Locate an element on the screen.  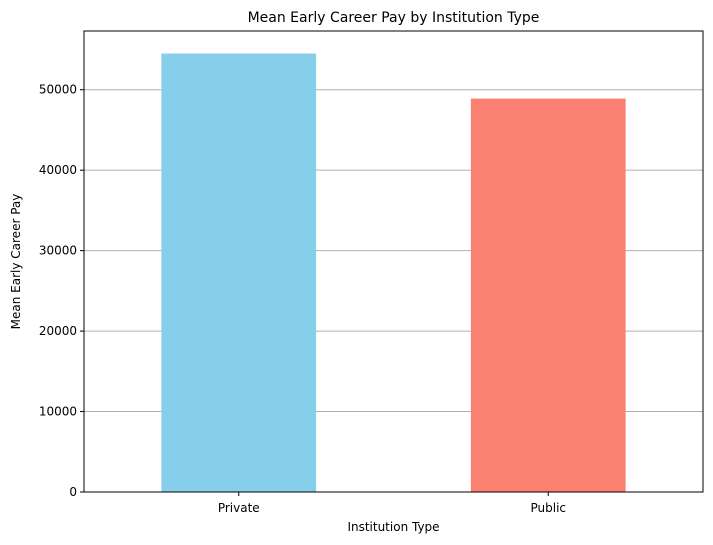
y-axis-ticks: 0 10000 20000 30000 40000 50000 is located at coordinates (61, 291).